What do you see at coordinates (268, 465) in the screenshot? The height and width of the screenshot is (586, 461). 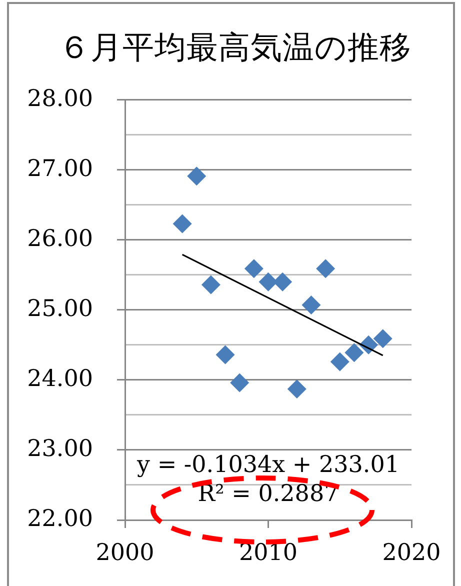 I see `annotation: y = -0.1034x + 233.01` at bounding box center [268, 465].